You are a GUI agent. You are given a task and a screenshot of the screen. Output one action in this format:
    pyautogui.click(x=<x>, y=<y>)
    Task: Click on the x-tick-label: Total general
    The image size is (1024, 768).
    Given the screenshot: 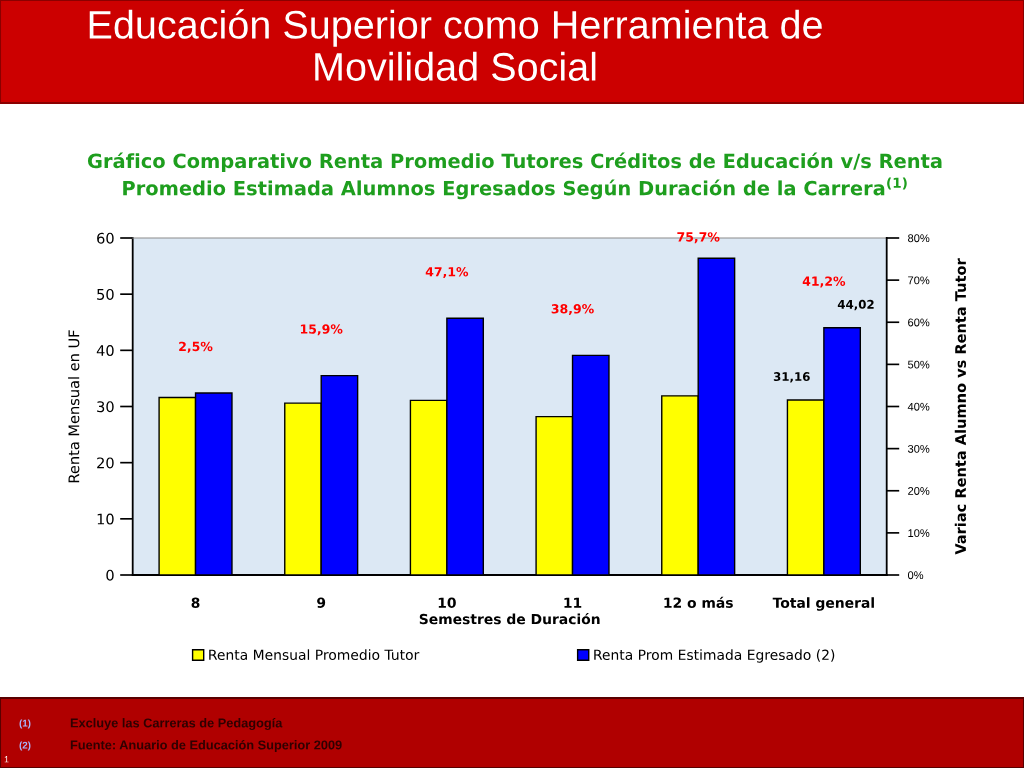 What is the action you would take?
    pyautogui.click(x=823, y=604)
    